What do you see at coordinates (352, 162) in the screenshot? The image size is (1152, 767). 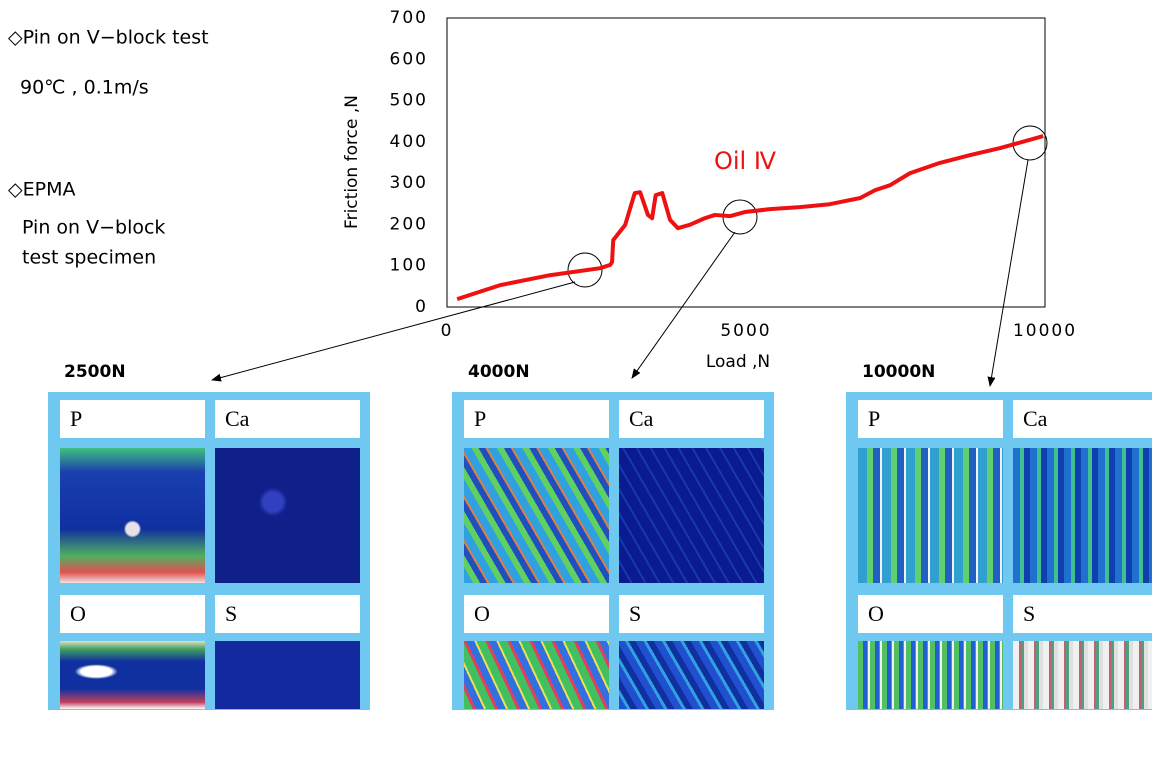 I see `y-axis-label: Friction force ,N` at bounding box center [352, 162].